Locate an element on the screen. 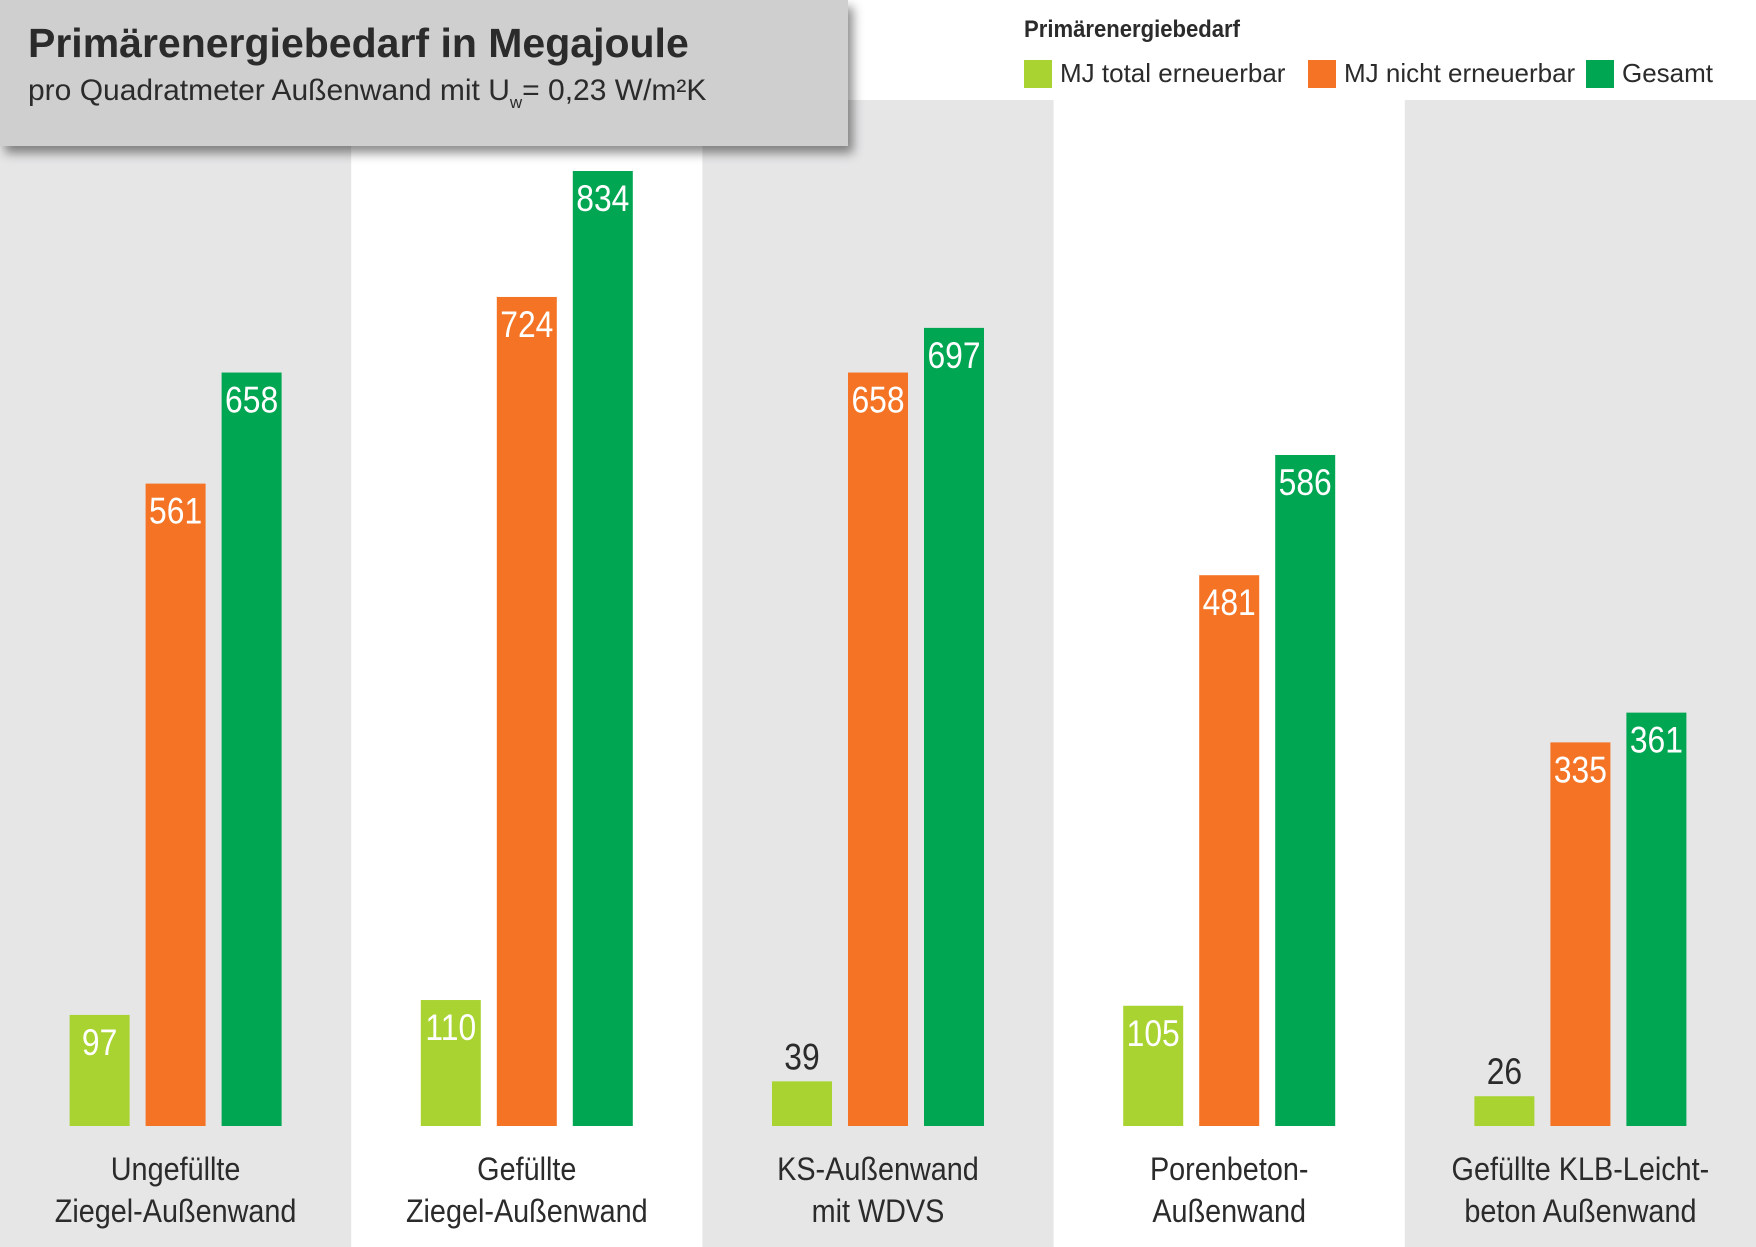 The width and height of the screenshot is (1756, 1247). category-label: Außenwand is located at coordinates (1229, 1212).